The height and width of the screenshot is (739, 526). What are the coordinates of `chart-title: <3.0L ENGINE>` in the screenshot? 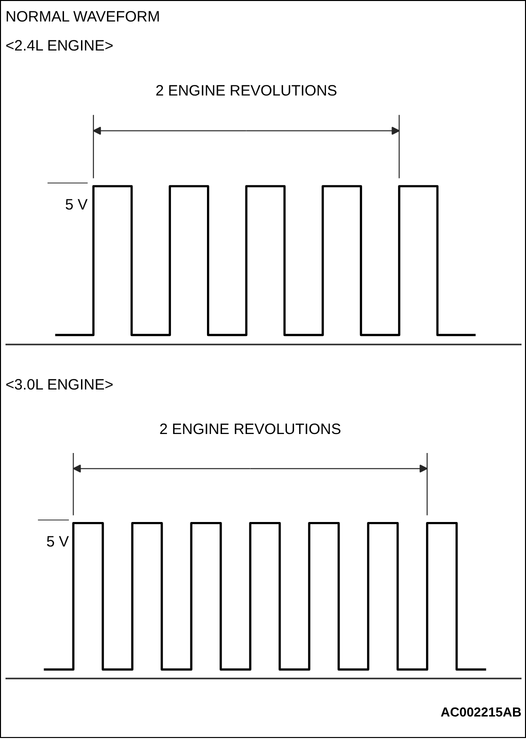 It's located at (60, 385).